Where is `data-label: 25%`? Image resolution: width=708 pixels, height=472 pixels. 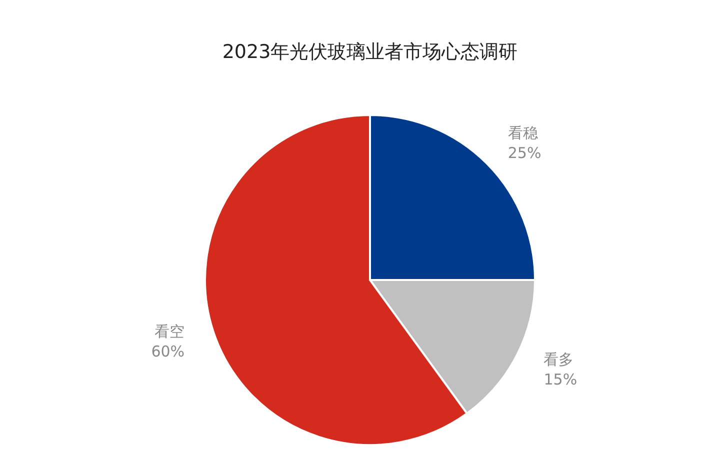 data-label: 25% is located at coordinates (525, 153).